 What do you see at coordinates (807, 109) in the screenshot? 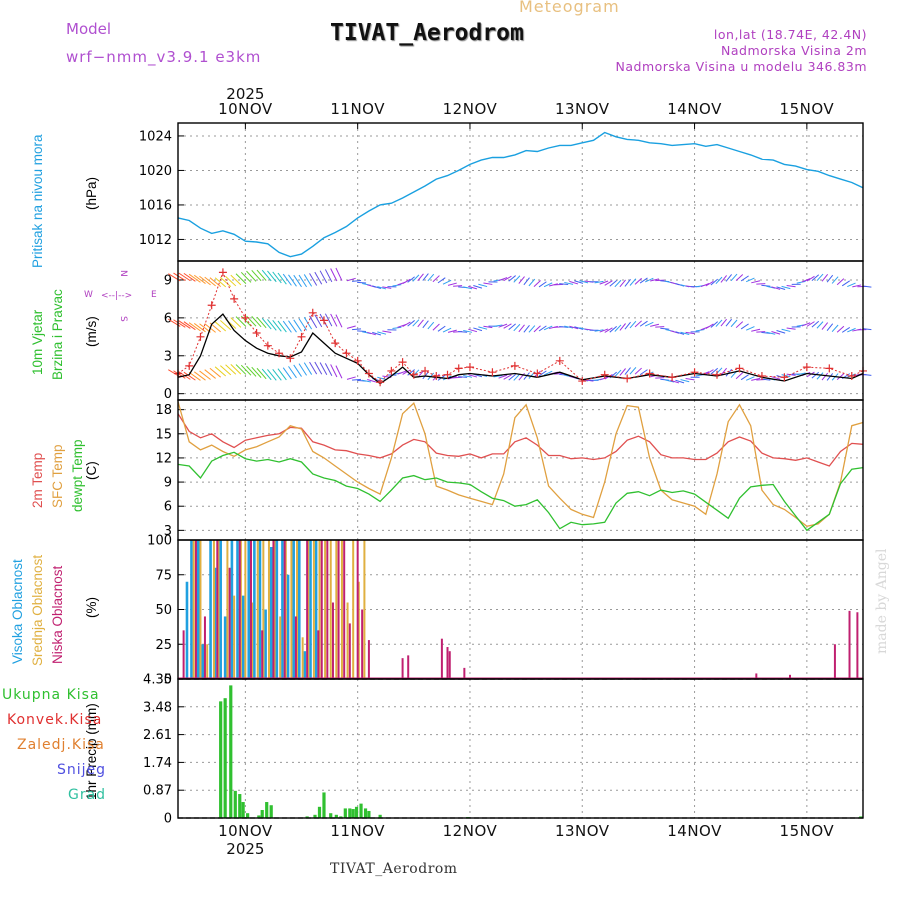
I see `top-date-tick: 15NOV` at bounding box center [807, 109].